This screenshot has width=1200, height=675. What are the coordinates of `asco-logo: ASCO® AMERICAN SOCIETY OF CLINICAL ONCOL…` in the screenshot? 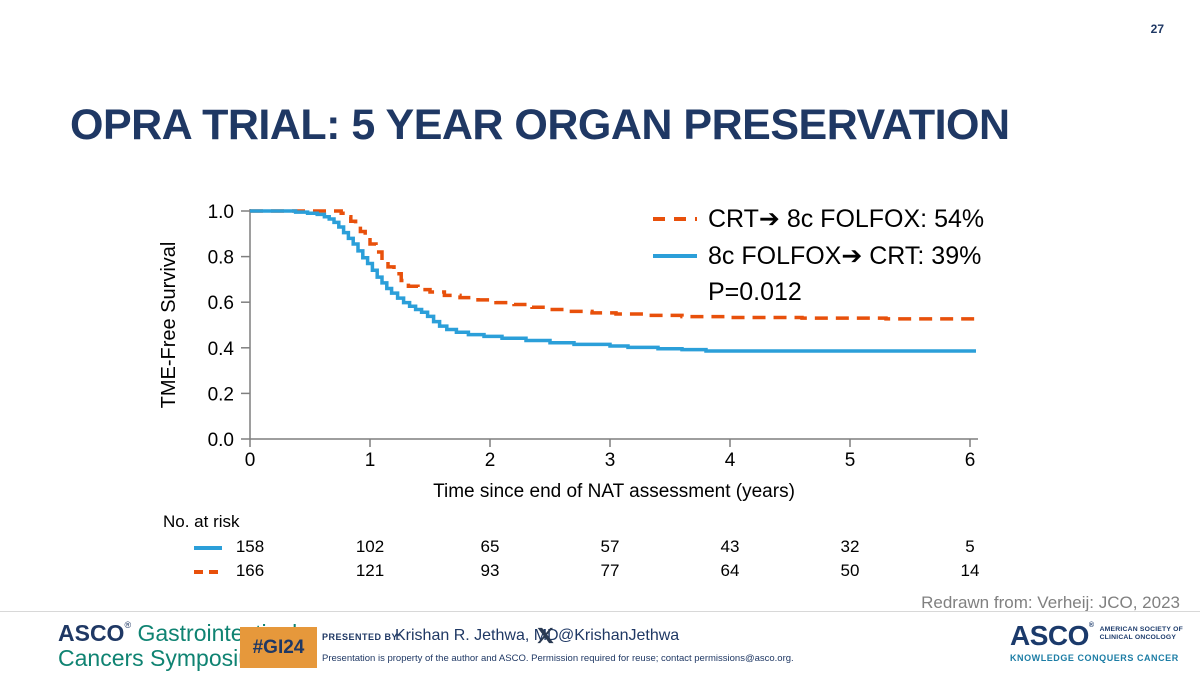 It's located at (1100, 642).